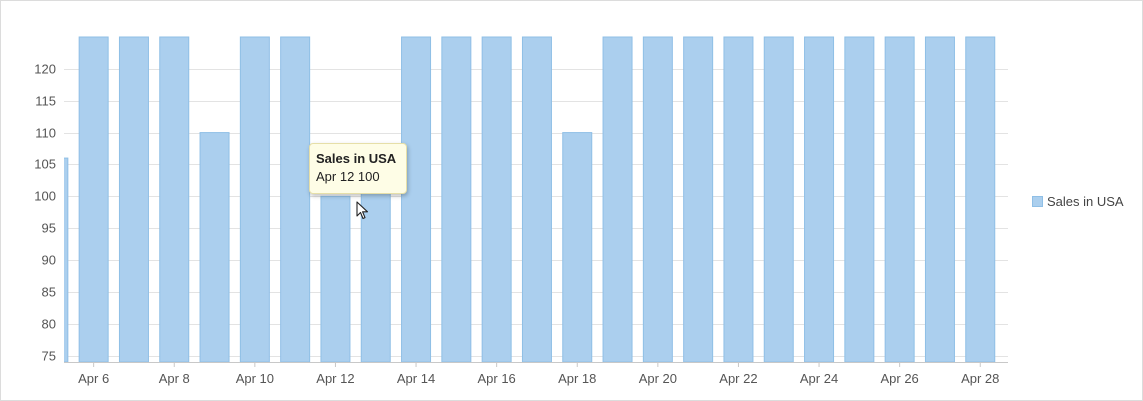 This screenshot has height=401, width=1143. What do you see at coordinates (255, 378) in the screenshot?
I see `x-tick-label: Apr 10` at bounding box center [255, 378].